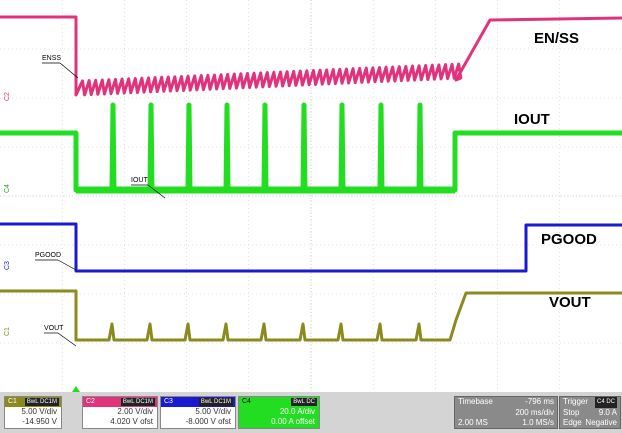 The height and width of the screenshot is (433, 622). What do you see at coordinates (539, 401) in the screenshot?
I see `timebase-delay: -796 ms` at bounding box center [539, 401].